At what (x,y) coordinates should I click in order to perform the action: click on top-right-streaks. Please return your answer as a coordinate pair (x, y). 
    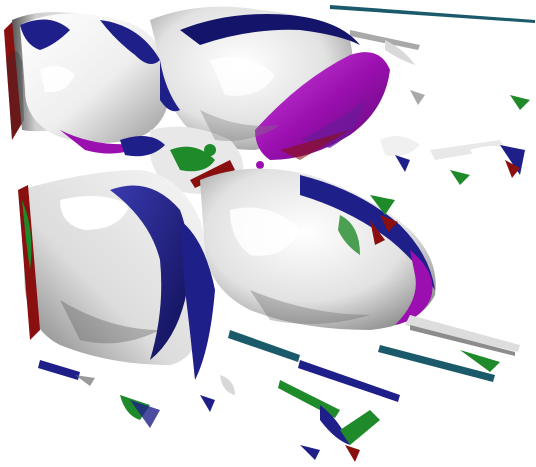
    Looking at the image, I should click on (432, 35).